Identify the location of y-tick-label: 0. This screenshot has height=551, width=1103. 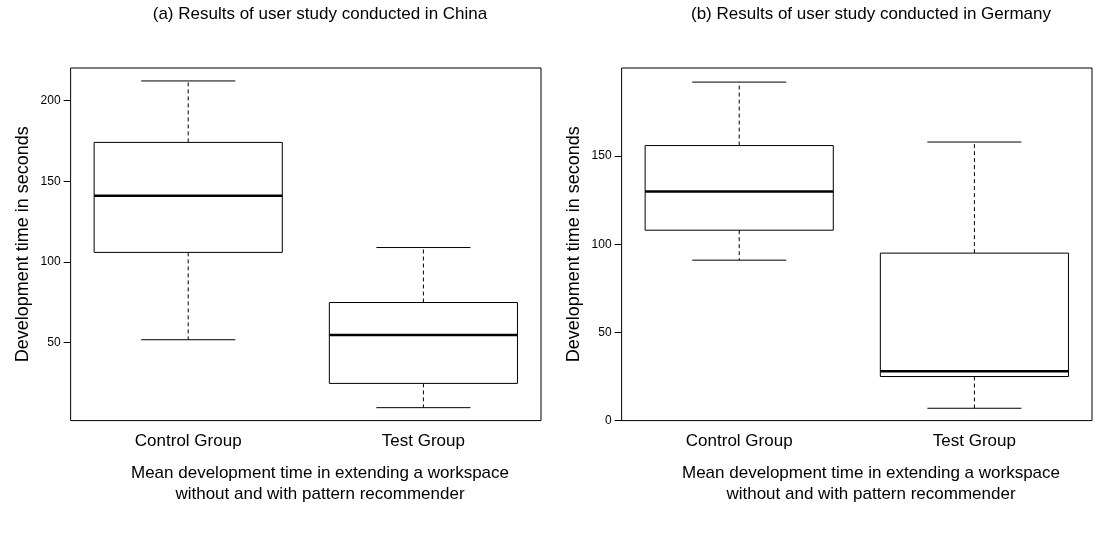
(608, 419).